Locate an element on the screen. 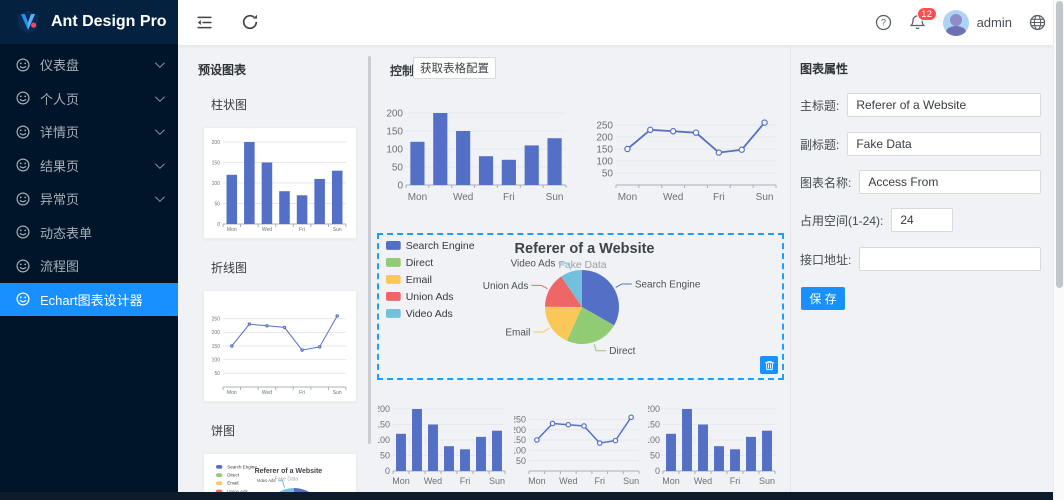  sidebar-item-0: 仪表盘 is located at coordinates (89, 65).